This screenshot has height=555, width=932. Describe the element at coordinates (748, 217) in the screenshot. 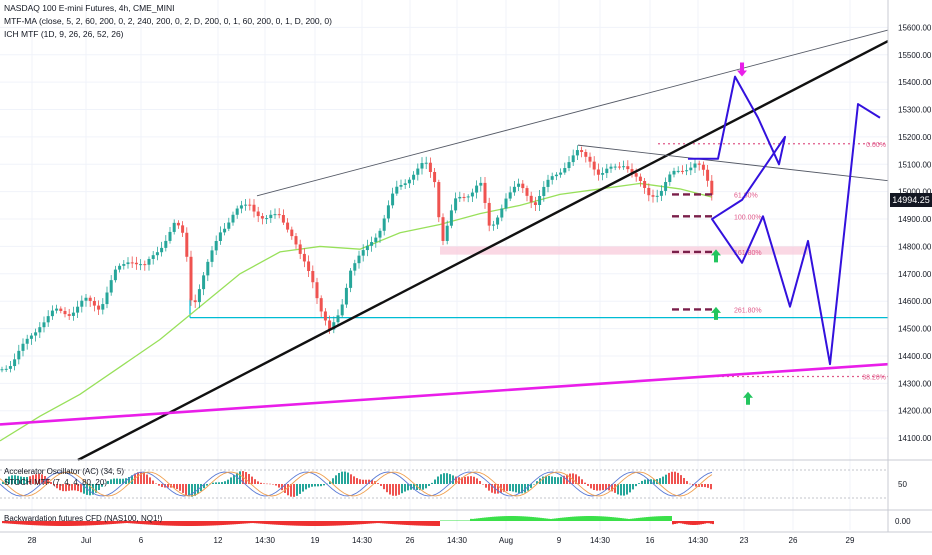

I see `fib-extension-label: 100.00%` at that location.